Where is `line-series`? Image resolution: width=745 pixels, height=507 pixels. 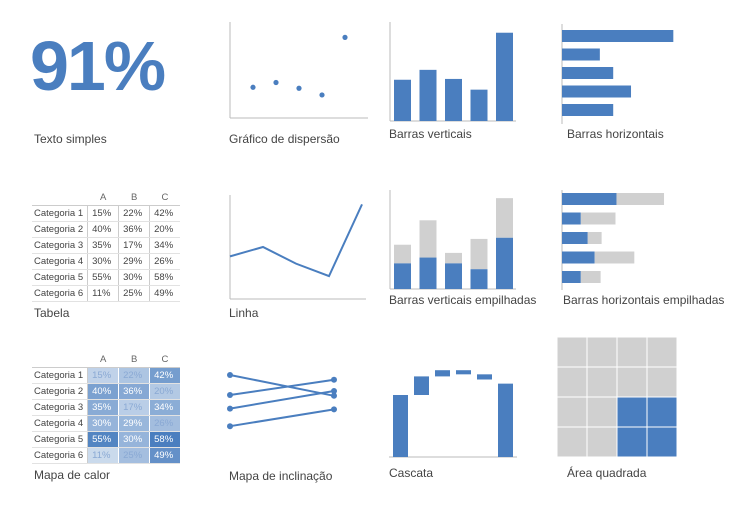 line-series is located at coordinates (296, 240).